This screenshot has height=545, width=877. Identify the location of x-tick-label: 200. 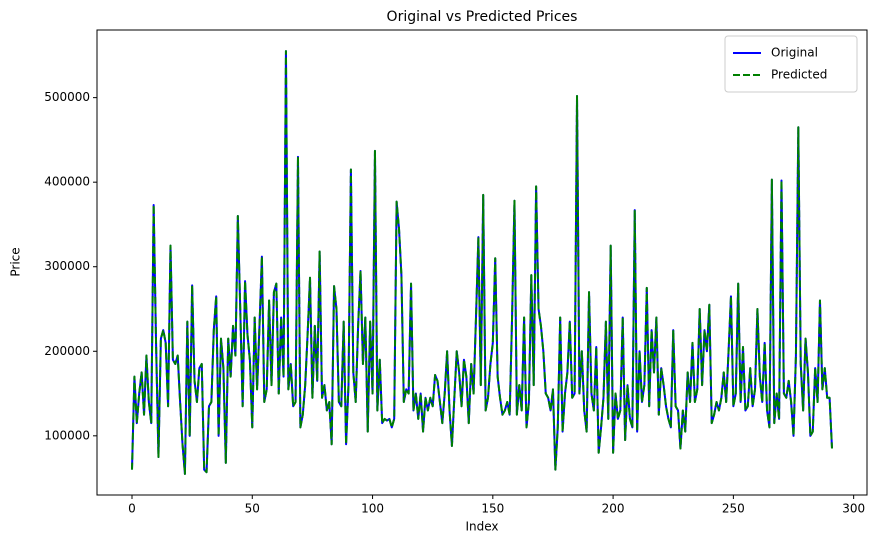
(613, 509).